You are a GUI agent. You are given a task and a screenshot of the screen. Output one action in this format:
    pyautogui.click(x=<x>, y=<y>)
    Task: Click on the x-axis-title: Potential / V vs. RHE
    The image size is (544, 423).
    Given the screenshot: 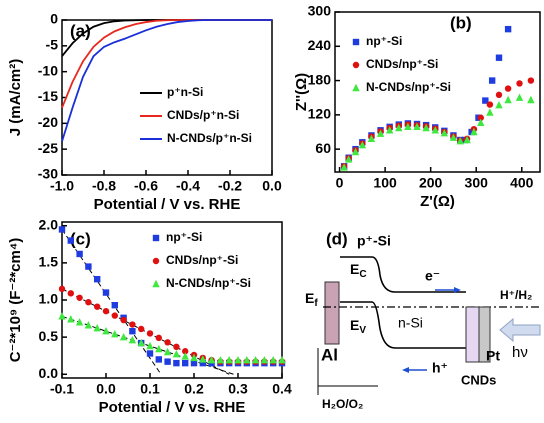 What is the action you would take?
    pyautogui.click(x=172, y=407)
    